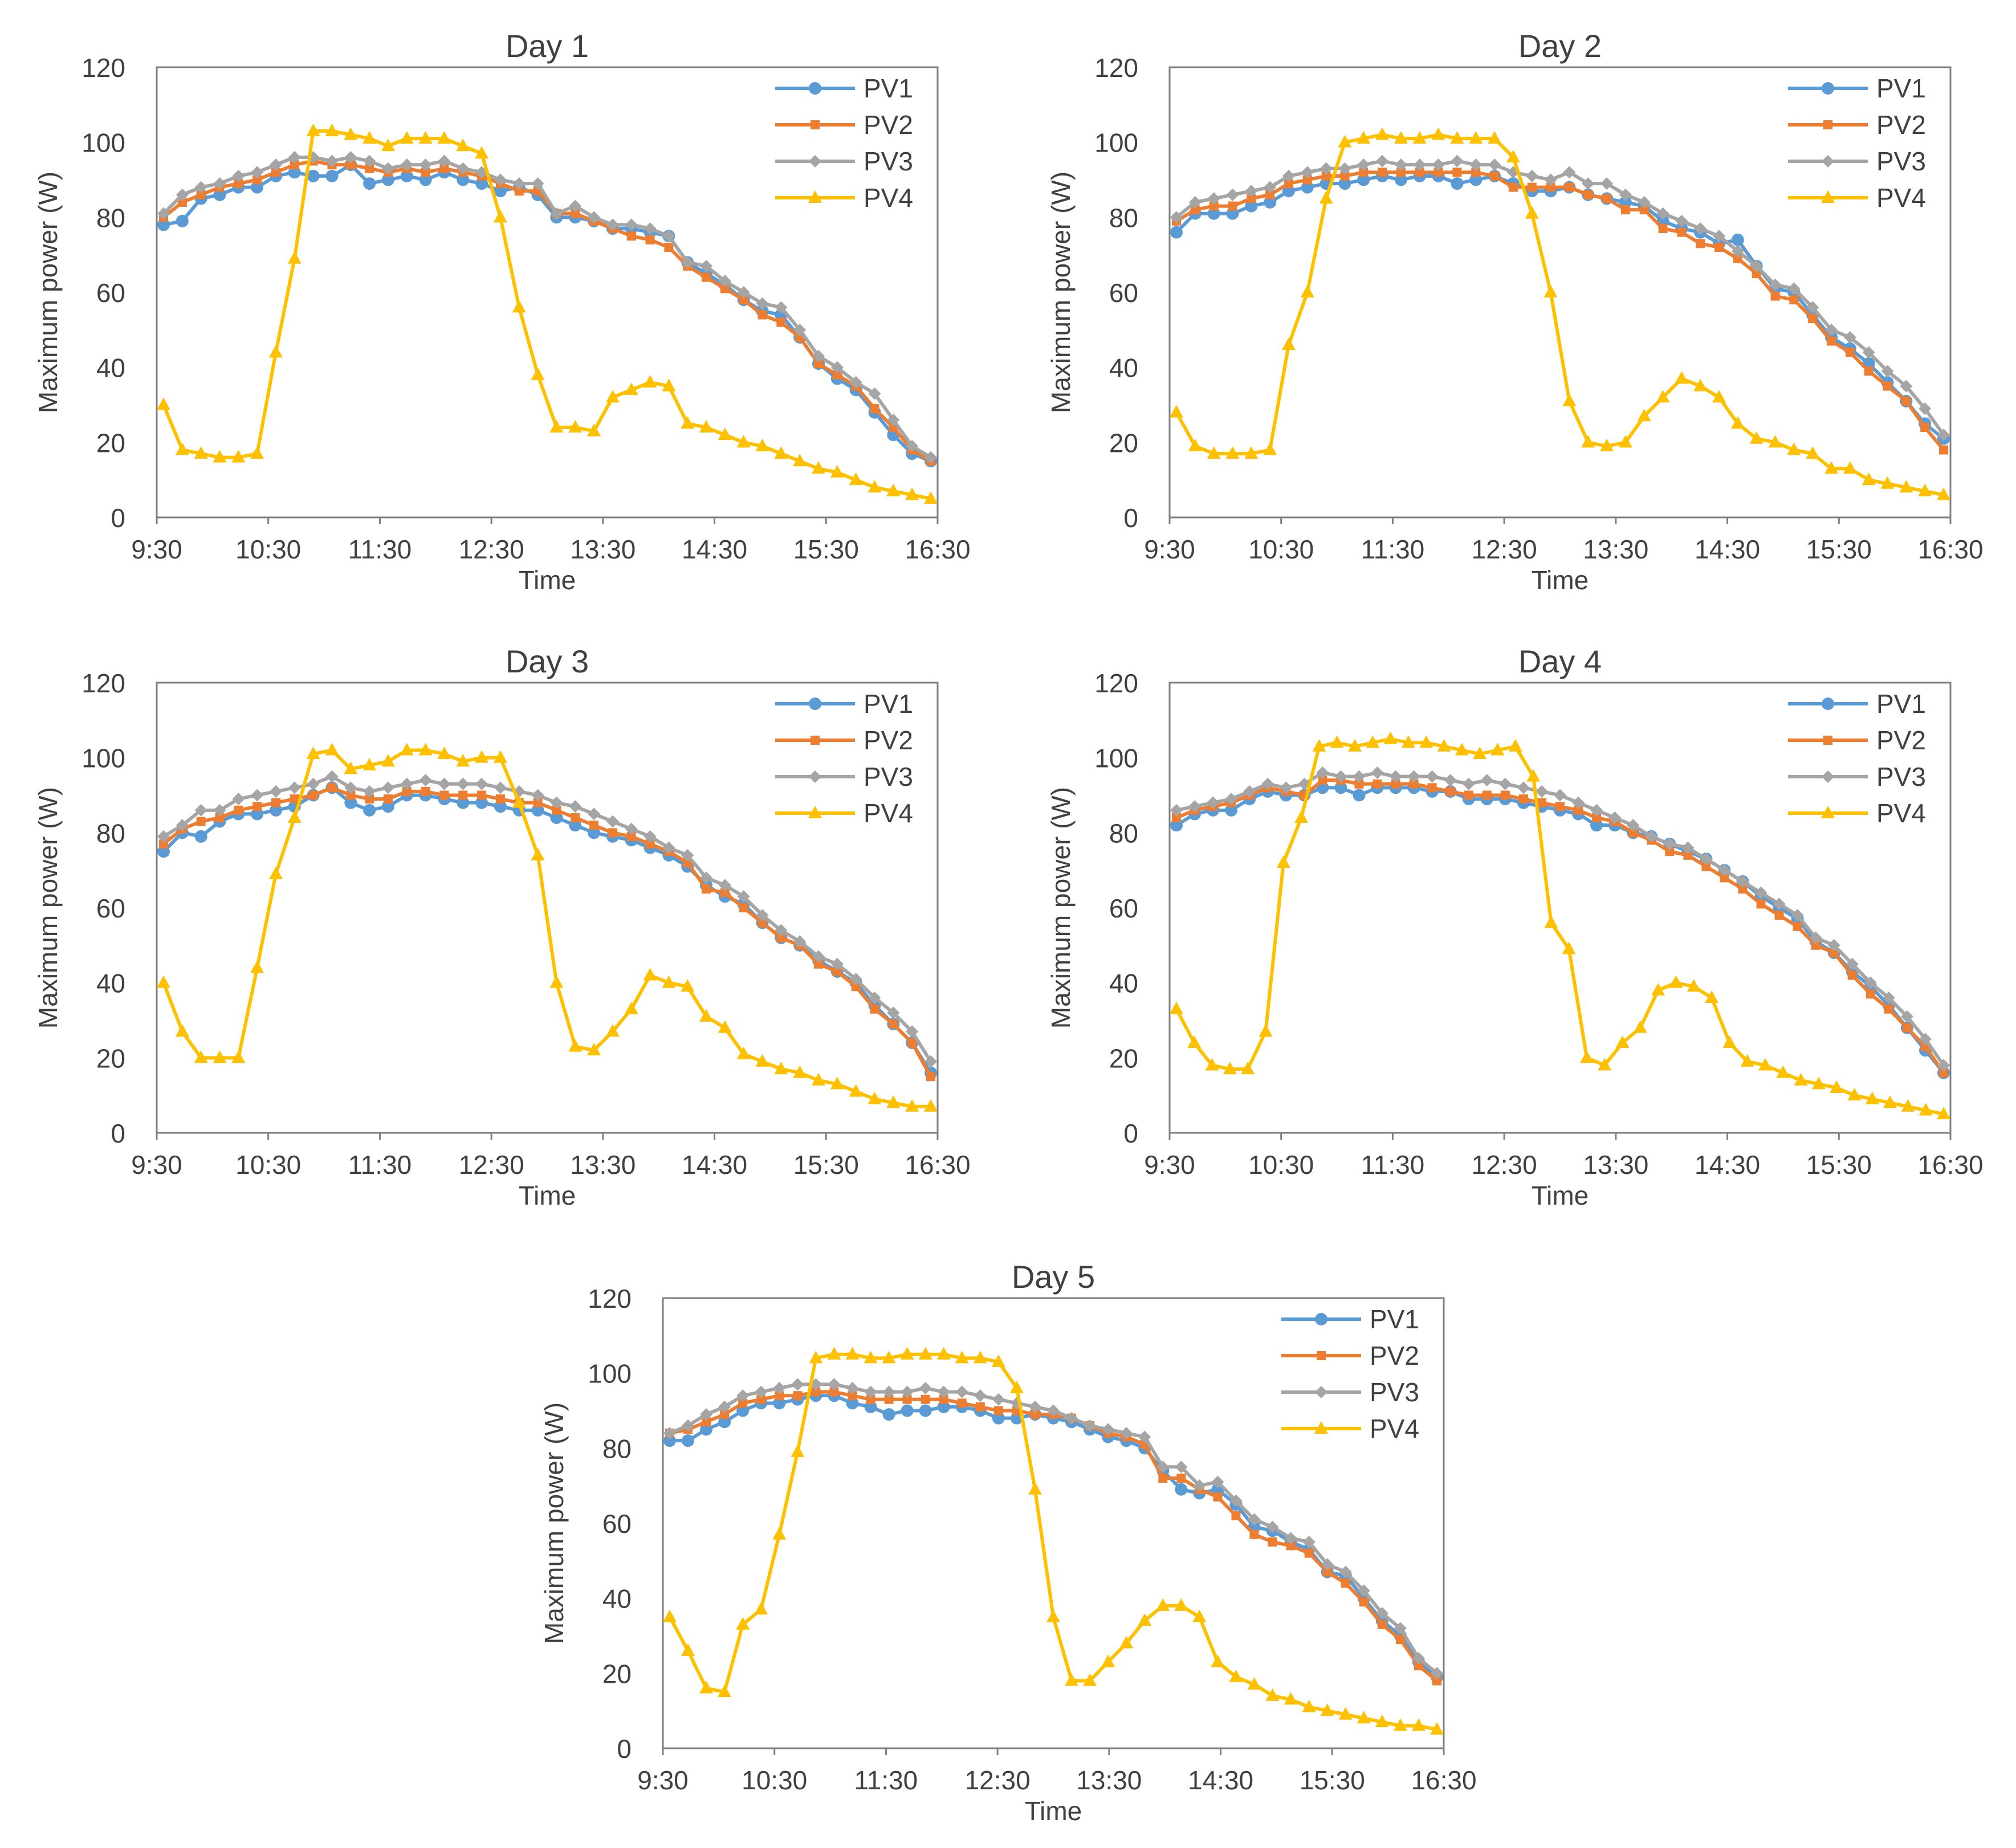  I want to click on chart-title: Day 5, so click(1053, 1277).